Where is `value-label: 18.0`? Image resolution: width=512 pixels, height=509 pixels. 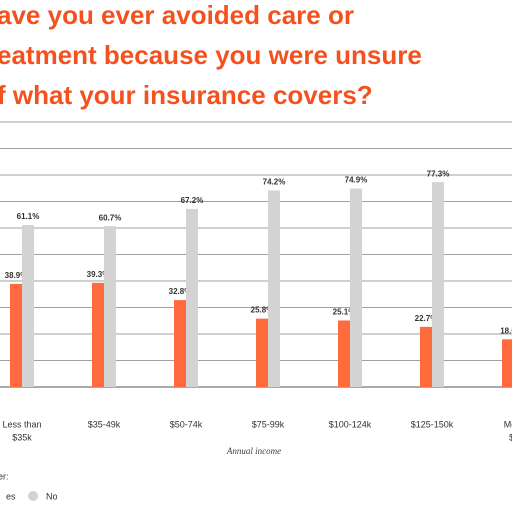
value-label: 18.0 is located at coordinates (506, 330).